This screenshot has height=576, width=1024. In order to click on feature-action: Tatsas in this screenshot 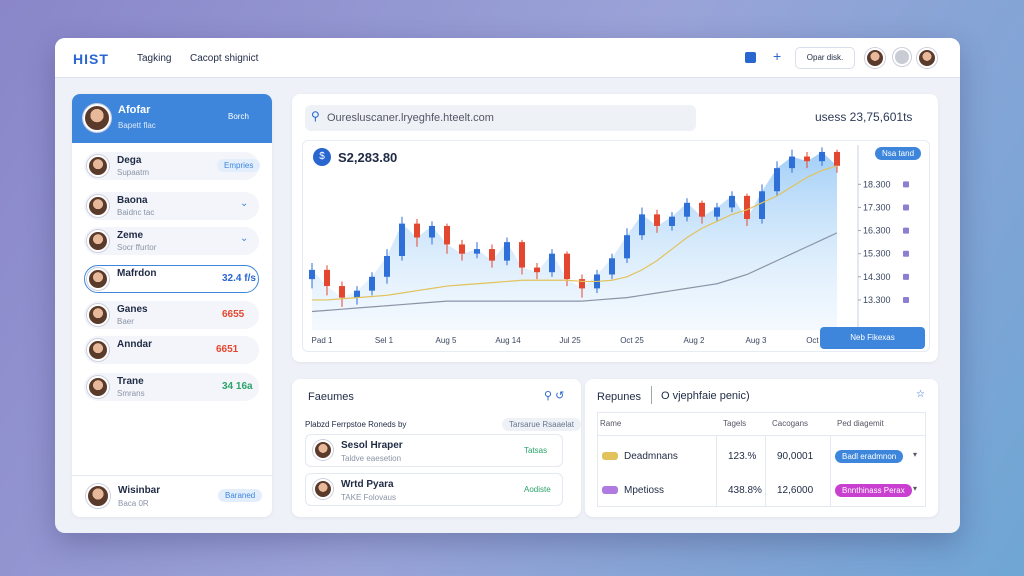, I will do `click(536, 450)`.